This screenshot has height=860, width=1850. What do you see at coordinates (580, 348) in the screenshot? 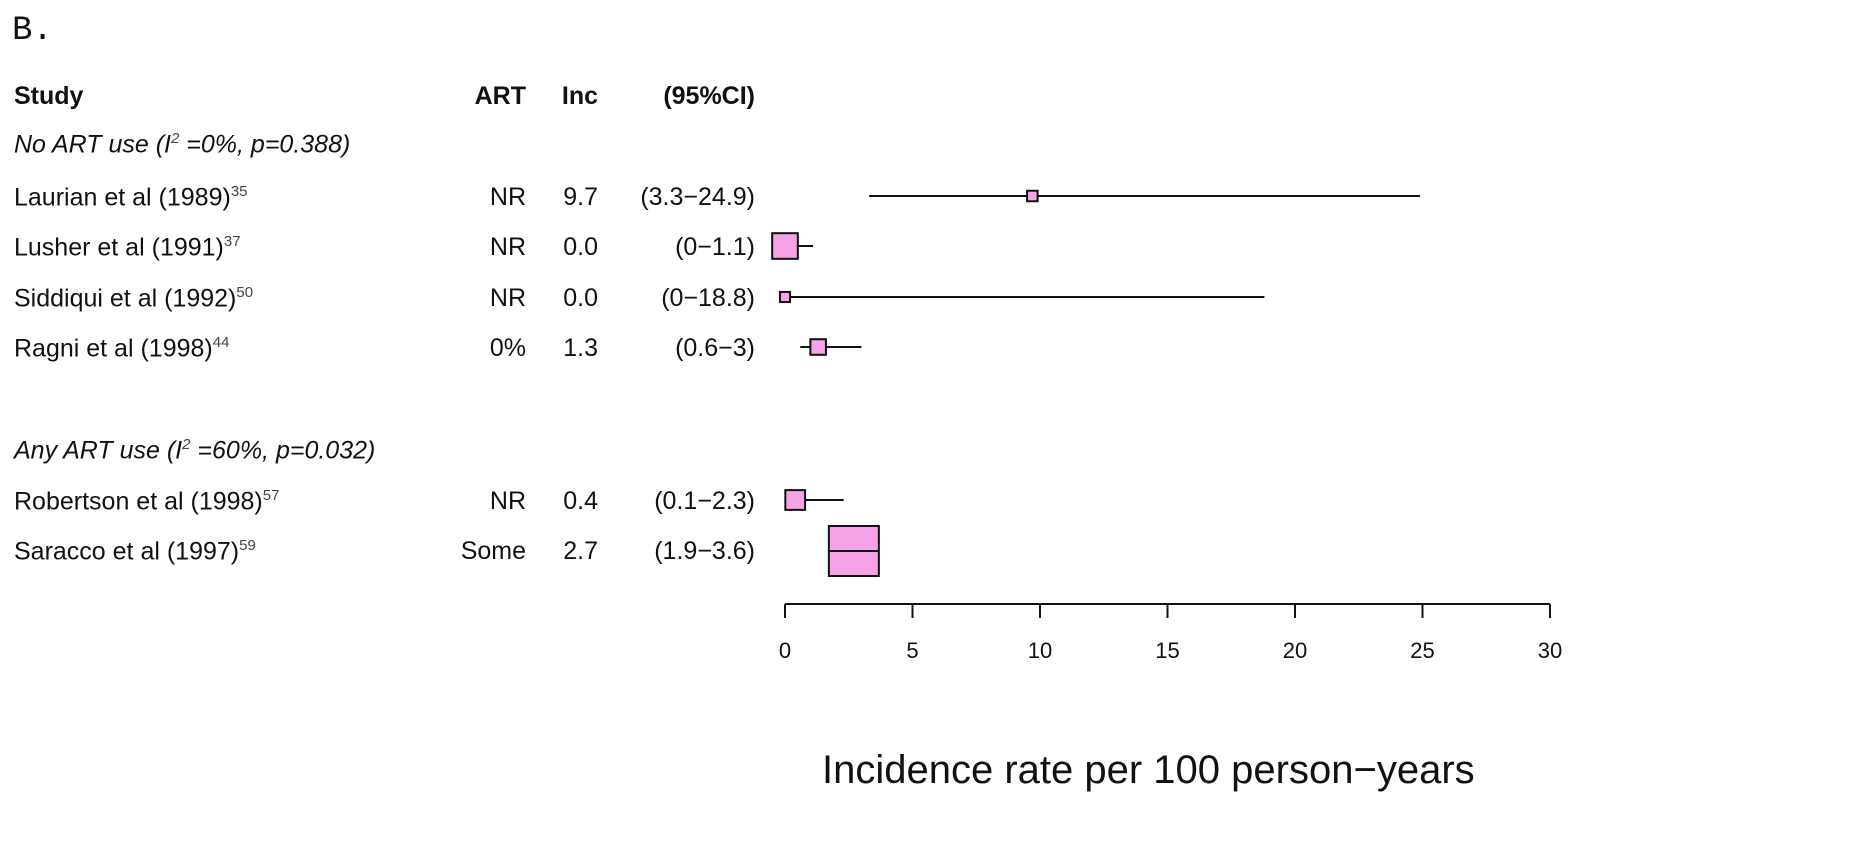
I see `inc-value: 1.3` at bounding box center [580, 348].